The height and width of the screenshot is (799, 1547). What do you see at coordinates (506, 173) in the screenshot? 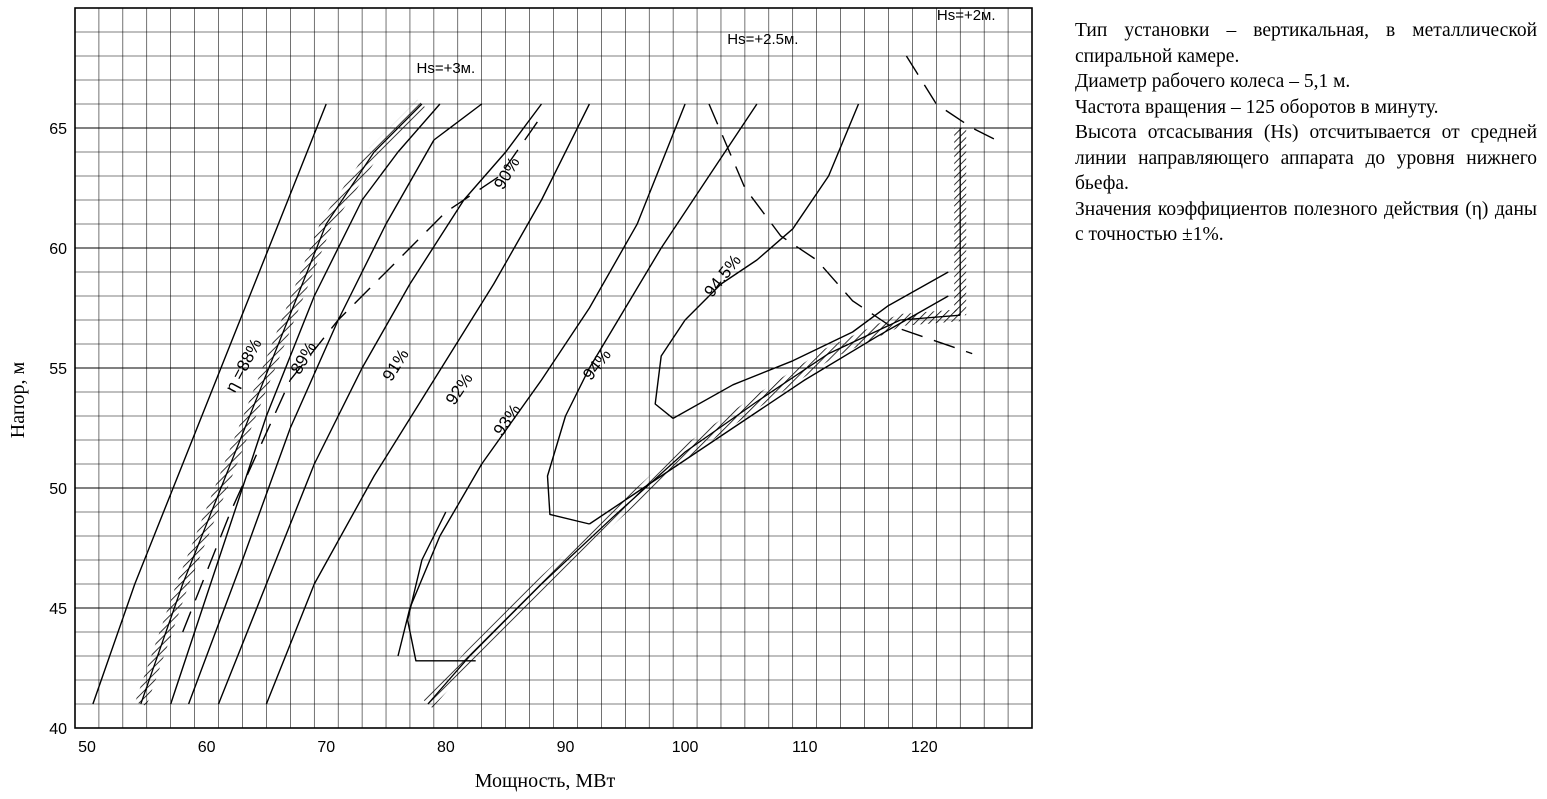
I see `efficiency-curve-label: 90%` at bounding box center [506, 173].